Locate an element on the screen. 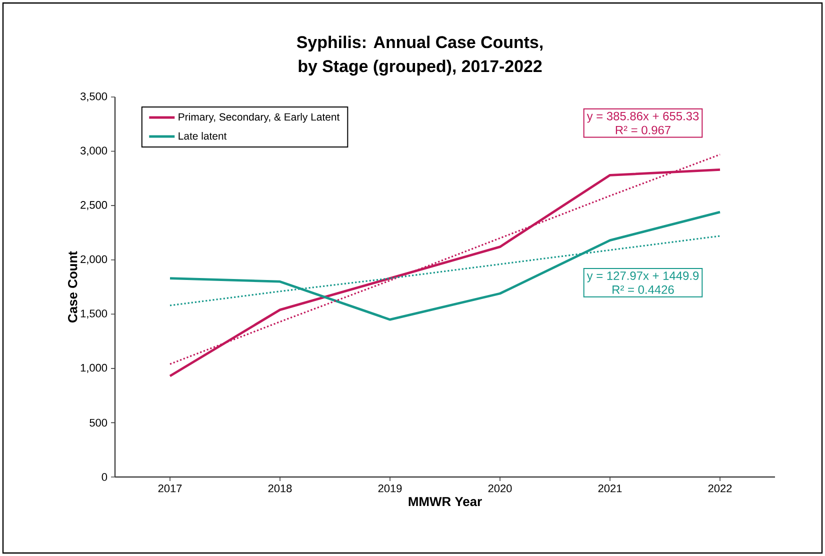 The image size is (825, 556). annotation: R² = 0.967 is located at coordinates (643, 130).